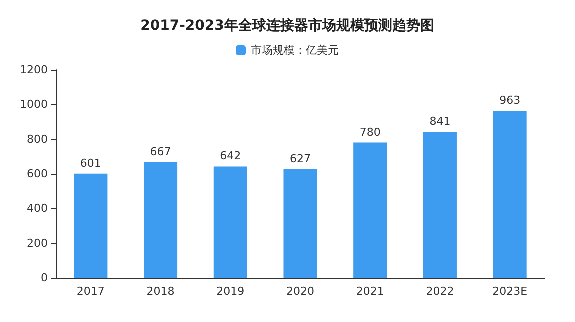  Describe the element at coordinates (287, 25) in the screenshot. I see `chart-title: 2017-2023年全球连接器市场规模预测趋势图` at that location.